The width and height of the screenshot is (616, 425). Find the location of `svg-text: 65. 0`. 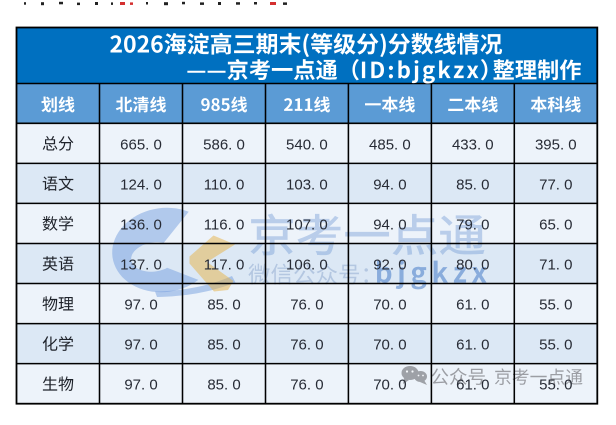

svg-text: 65. 0 is located at coordinates (555, 224).